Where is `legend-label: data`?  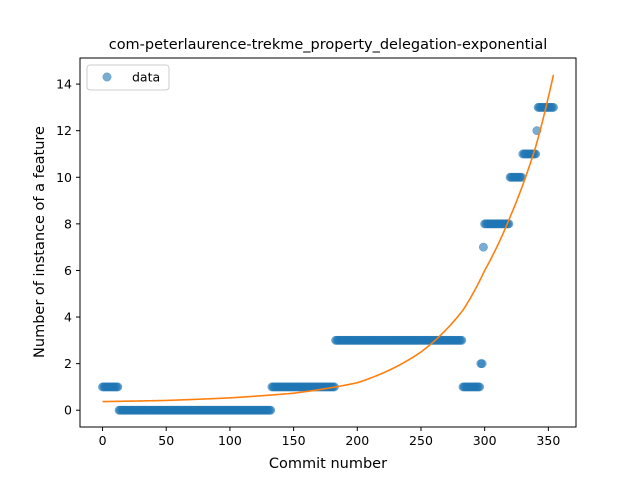 legend-label: data is located at coordinates (146, 77).